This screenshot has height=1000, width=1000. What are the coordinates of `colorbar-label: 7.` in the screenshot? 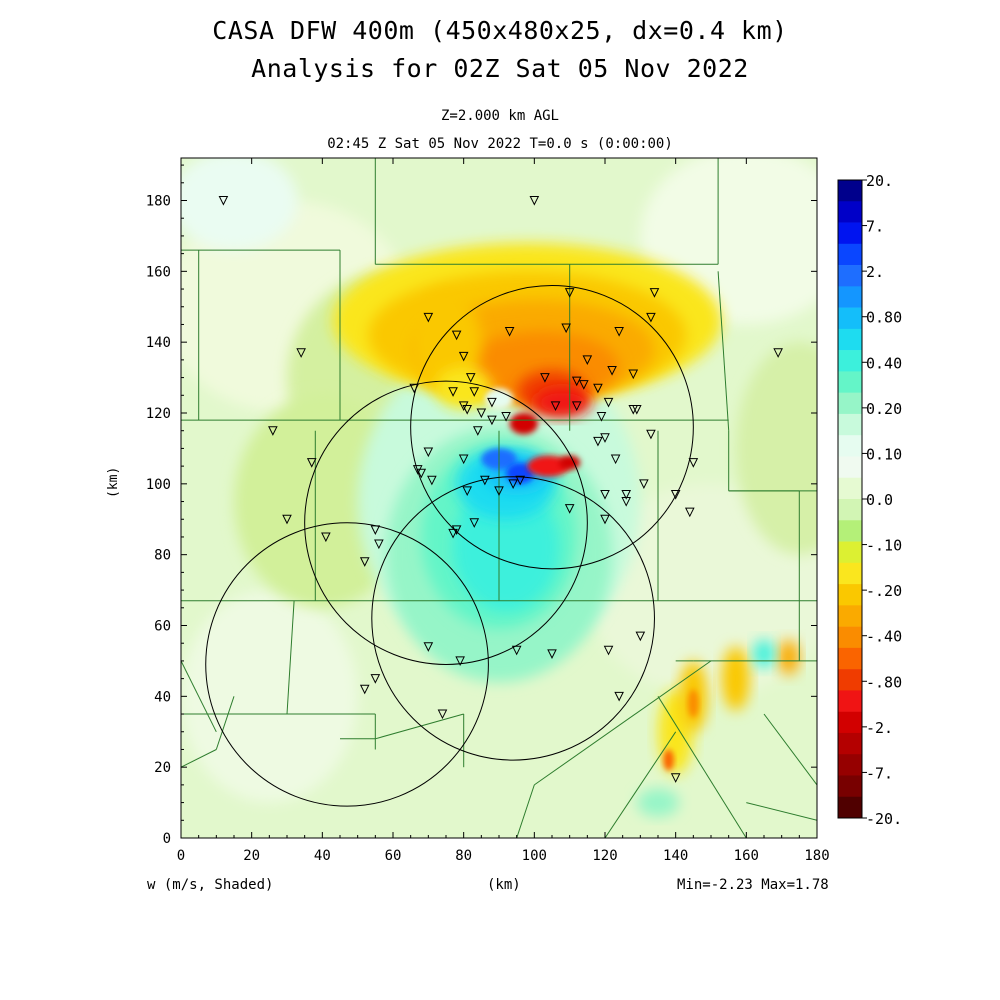 It's located at (875, 227).